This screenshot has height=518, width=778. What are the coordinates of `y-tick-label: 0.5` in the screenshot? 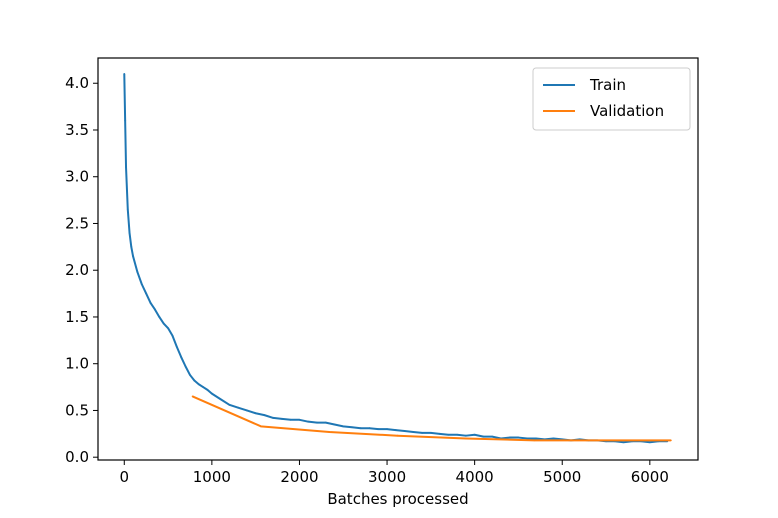 It's located at (77, 410).